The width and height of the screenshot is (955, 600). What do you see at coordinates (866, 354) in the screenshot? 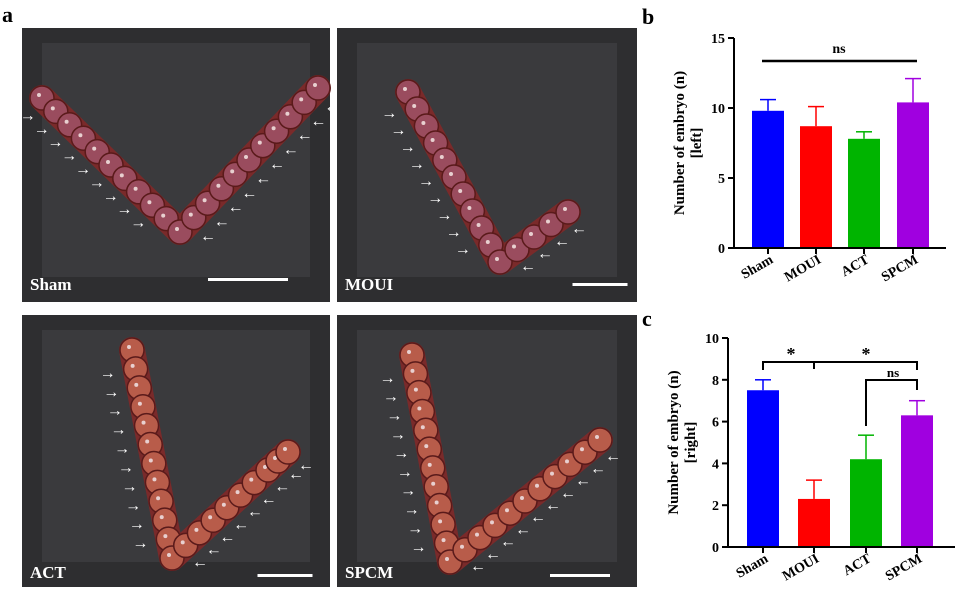
I see `significance-label: *` at bounding box center [866, 354].